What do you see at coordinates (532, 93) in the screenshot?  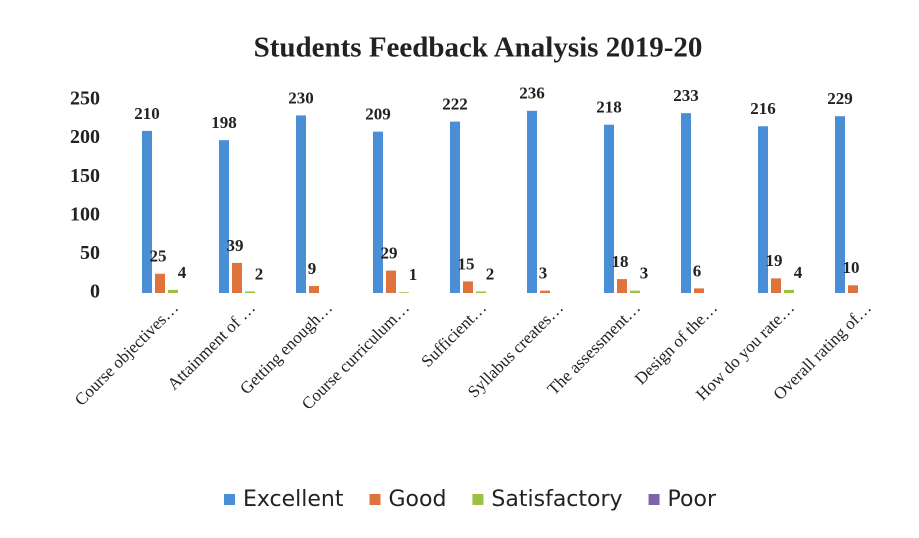 I see `data-label: 236` at bounding box center [532, 93].